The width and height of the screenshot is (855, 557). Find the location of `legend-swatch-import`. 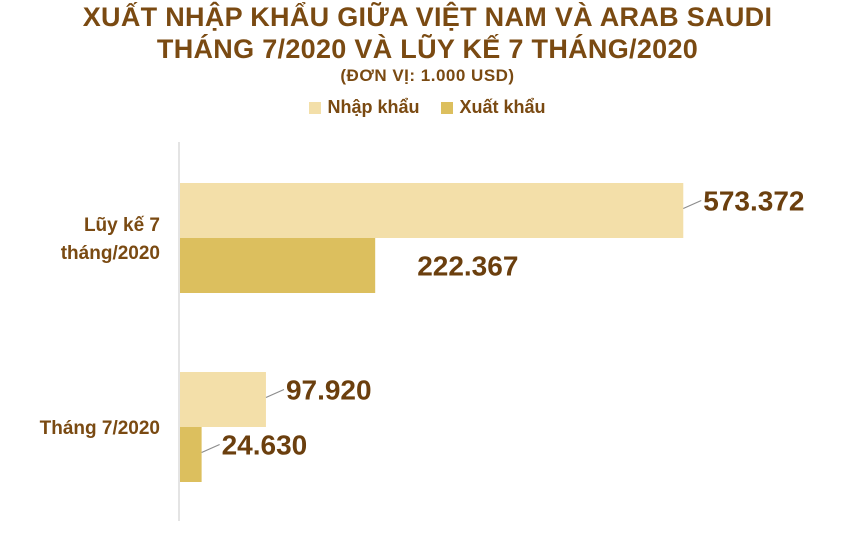

legend-swatch-import is located at coordinates (315, 107).